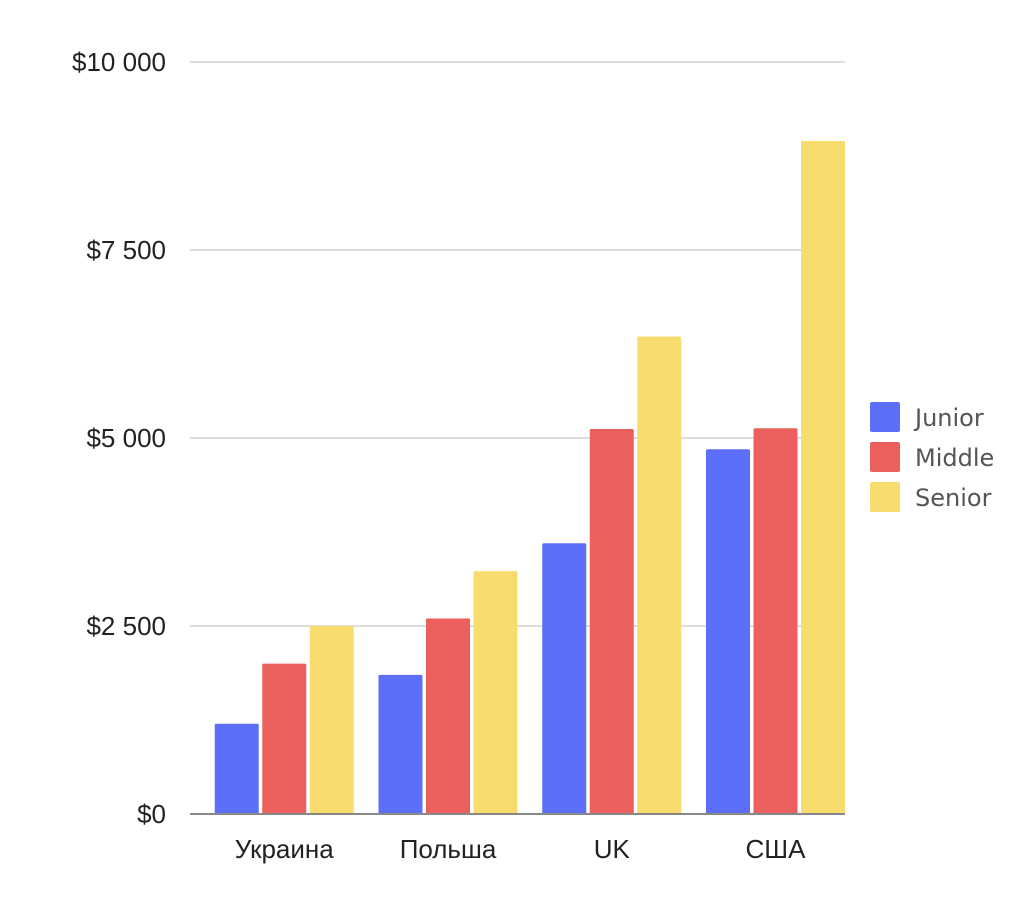 The width and height of the screenshot is (1024, 900). I want to click on legend-swatch-senior, so click(885, 497).